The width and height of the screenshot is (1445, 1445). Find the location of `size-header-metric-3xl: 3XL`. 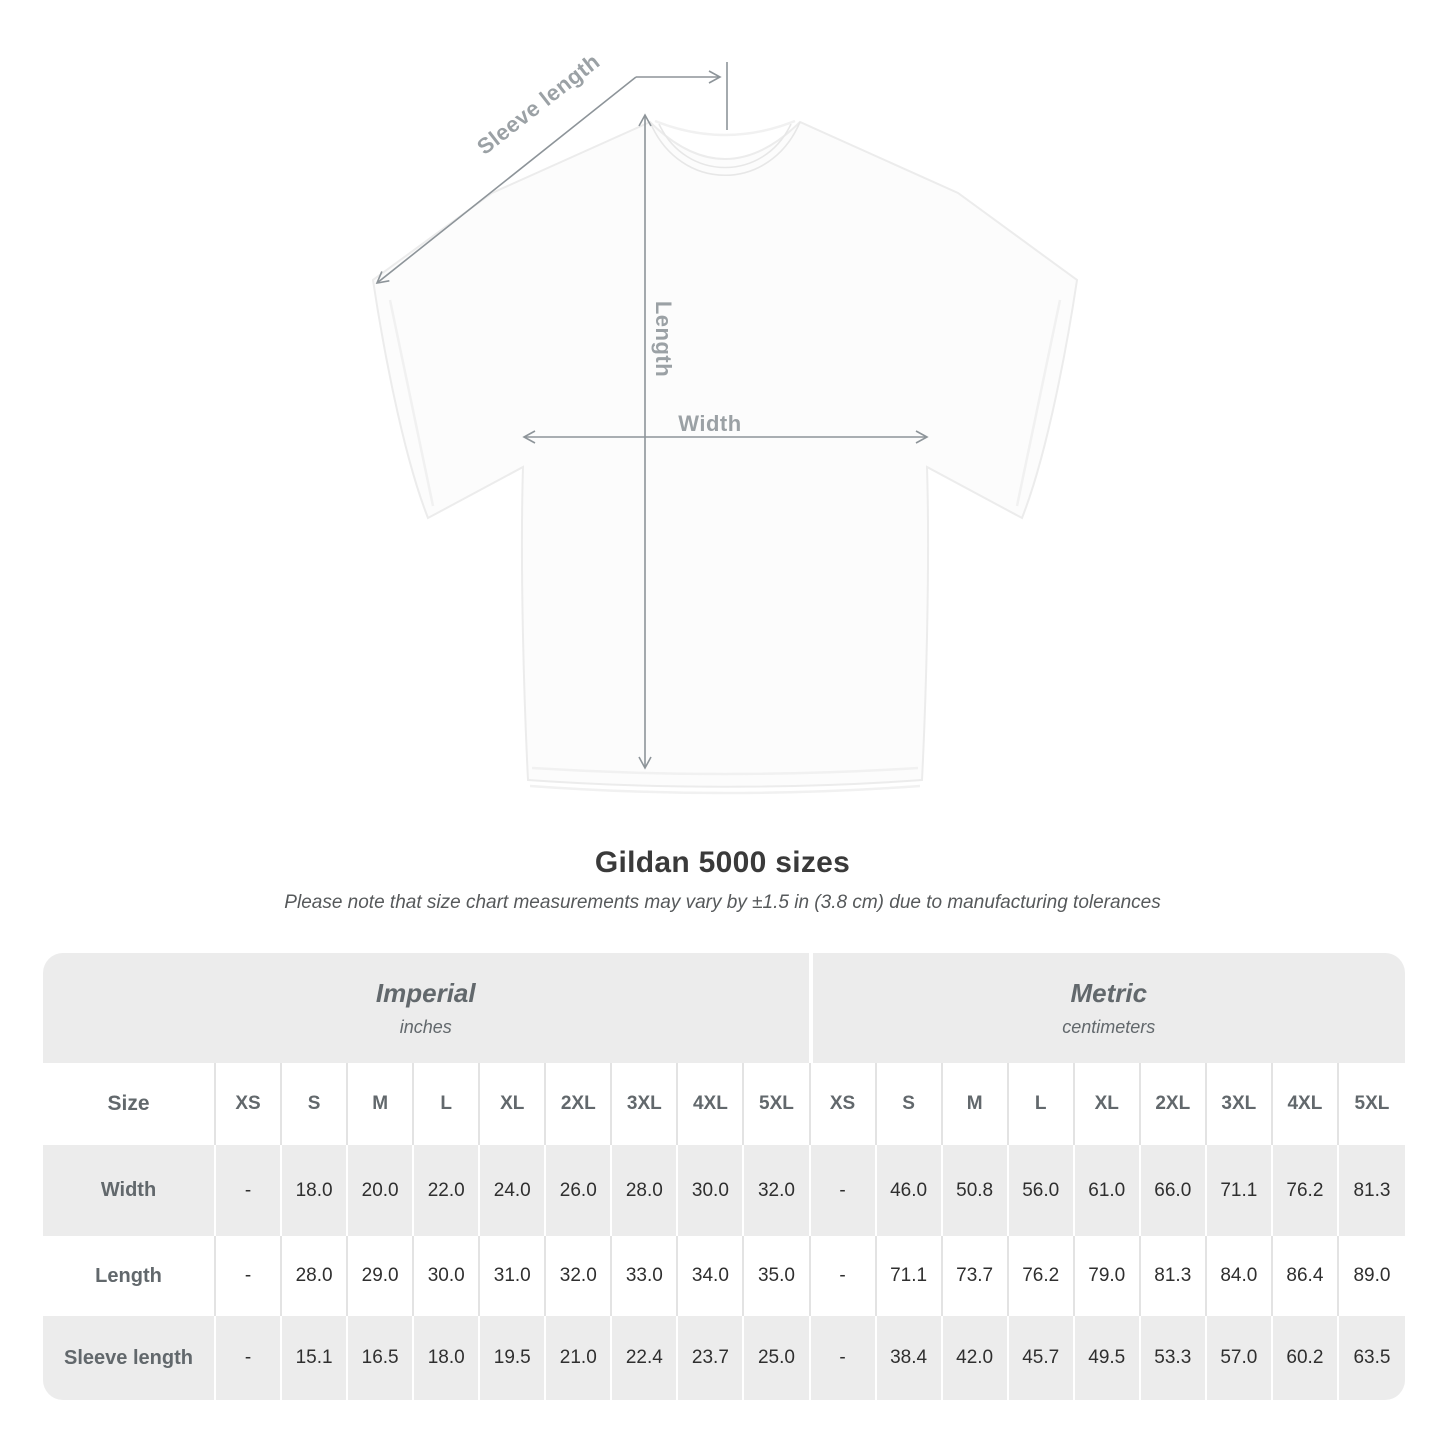

size-header-metric-3xl: 3XL is located at coordinates (1239, 1104).